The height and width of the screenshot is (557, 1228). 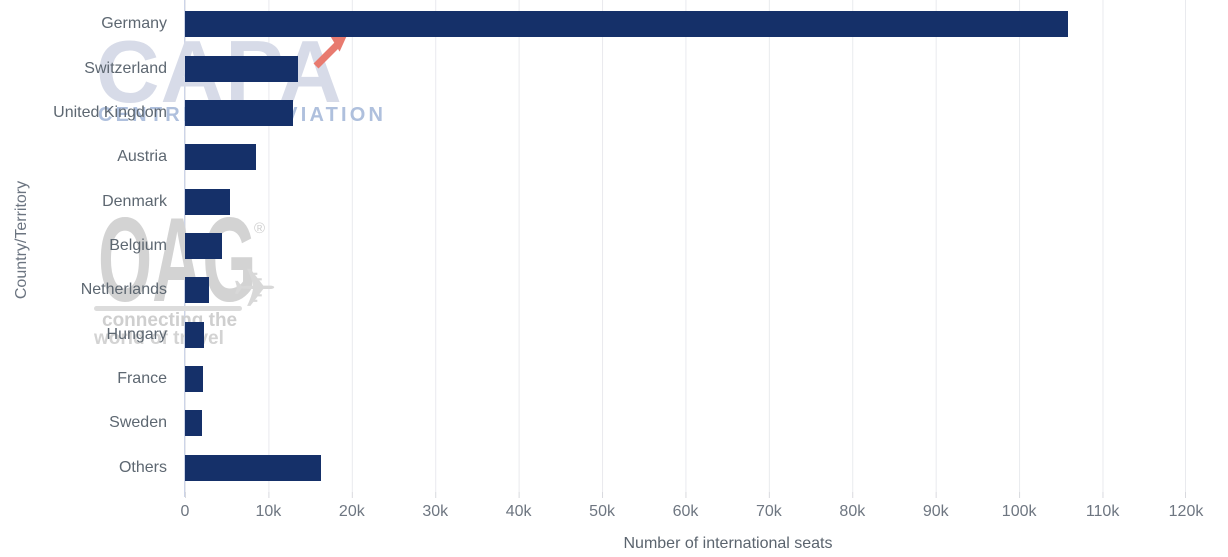 What do you see at coordinates (1186, 511) in the screenshot?
I see `x-tick-label: 120k` at bounding box center [1186, 511].